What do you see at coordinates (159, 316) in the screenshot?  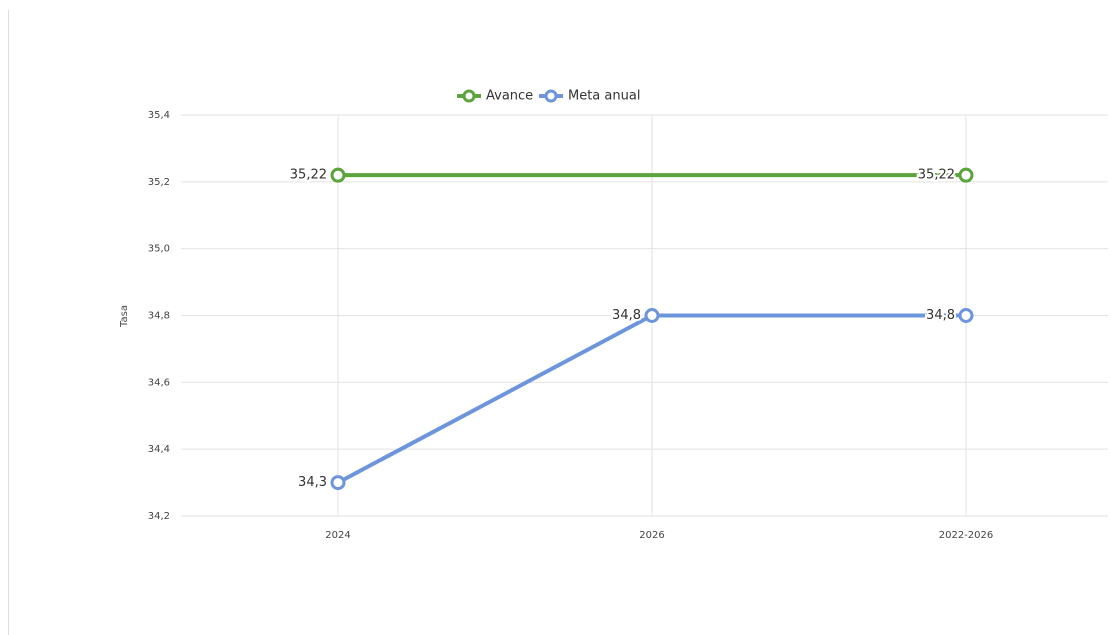 I see `y-tick-label: 34,8` at bounding box center [159, 316].